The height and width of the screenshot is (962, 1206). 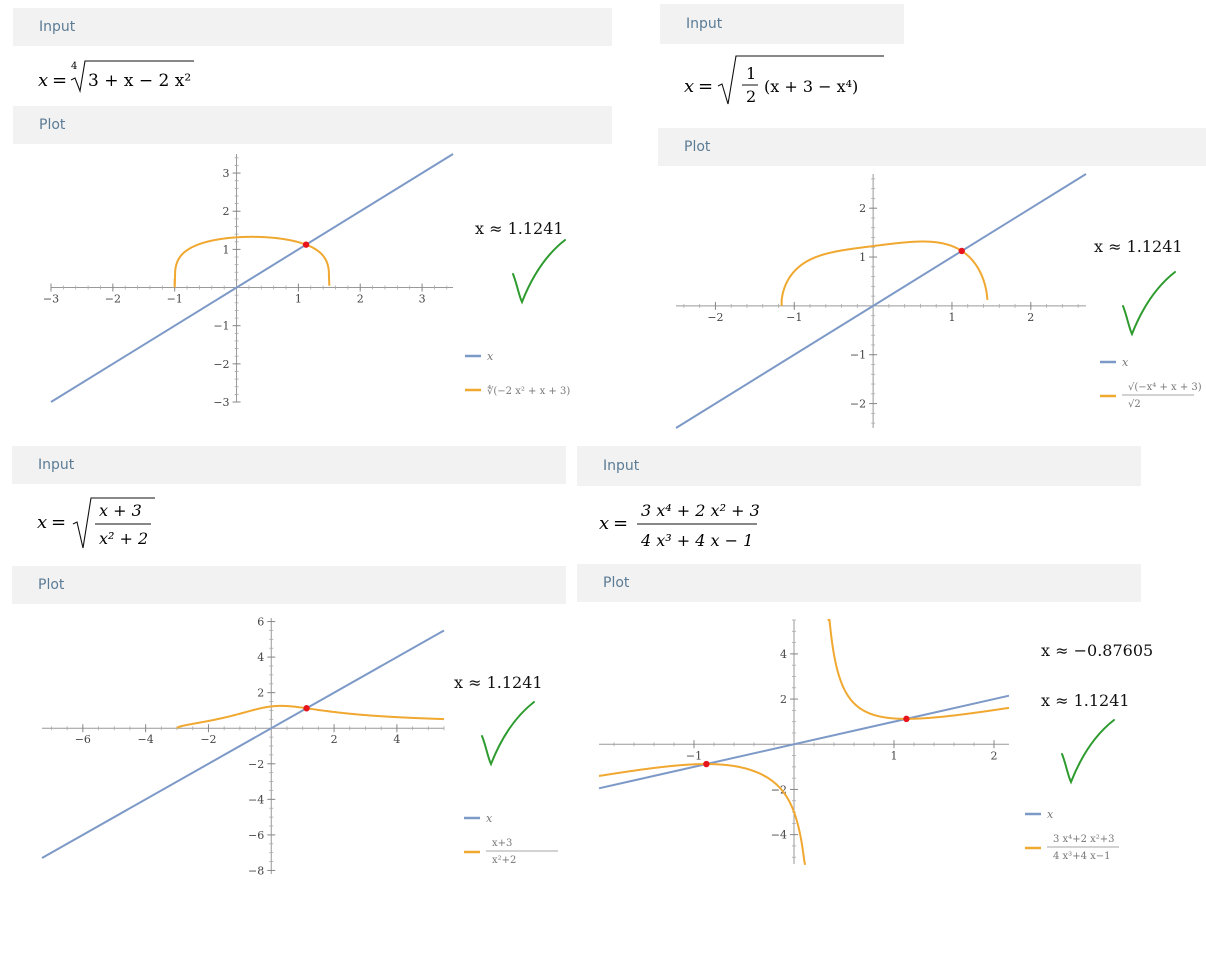 I want to click on input-formula: x = x + 3 x² + 2, so click(x=117, y=527).